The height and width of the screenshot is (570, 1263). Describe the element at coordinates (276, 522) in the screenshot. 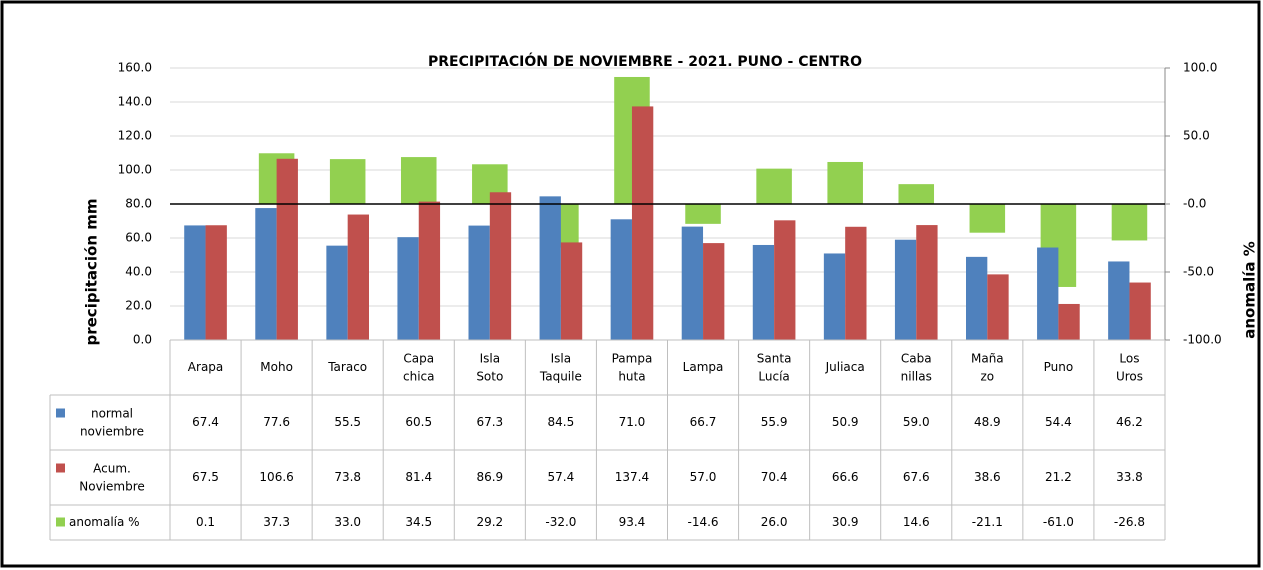

I see `table-value: 37.3` at that location.